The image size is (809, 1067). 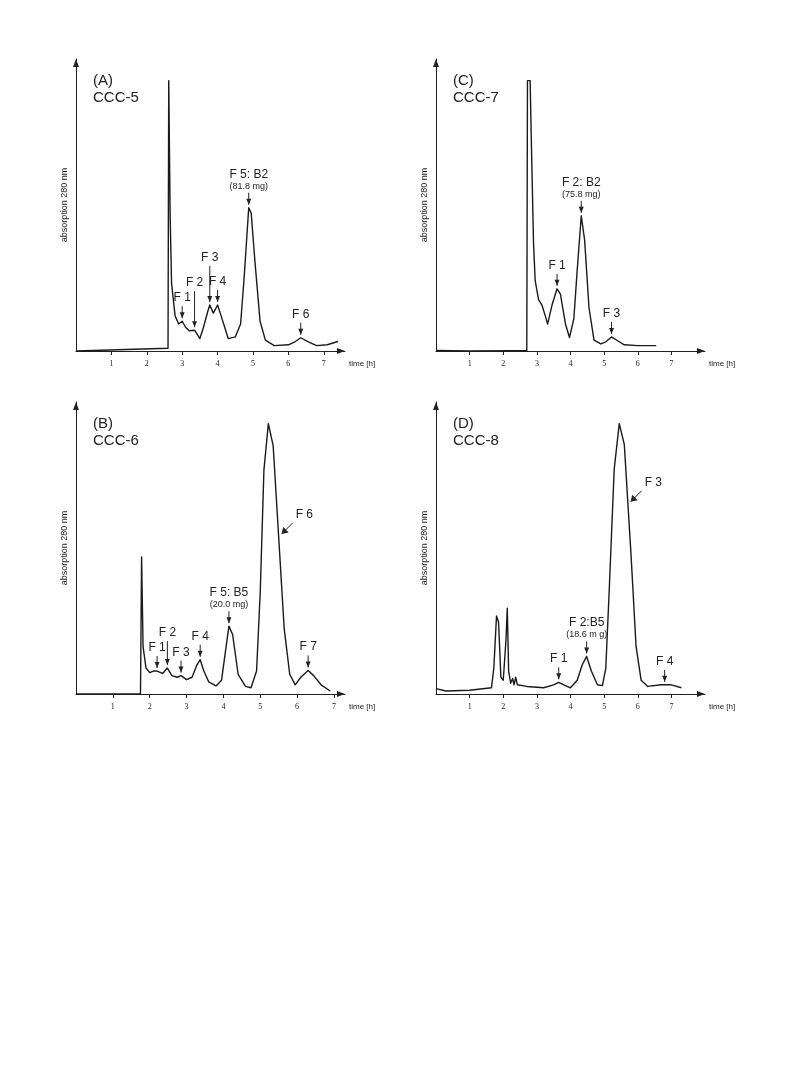 What do you see at coordinates (463, 79) in the screenshot?
I see `chart-title: (C)` at bounding box center [463, 79].